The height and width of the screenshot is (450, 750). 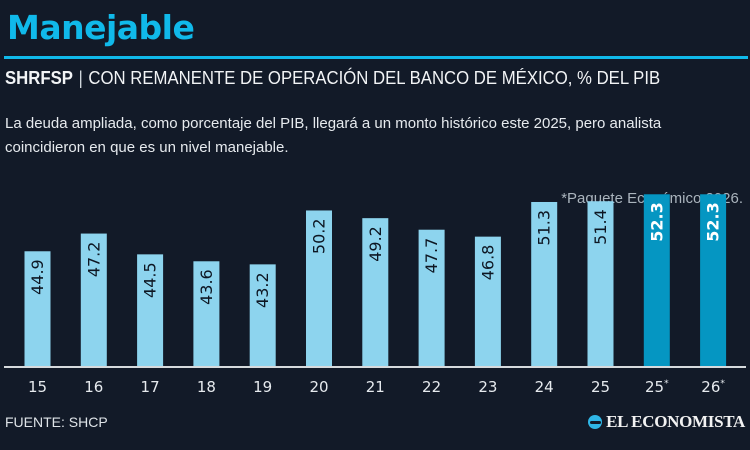 I want to click on bar-25-projected, so click(x=656, y=280).